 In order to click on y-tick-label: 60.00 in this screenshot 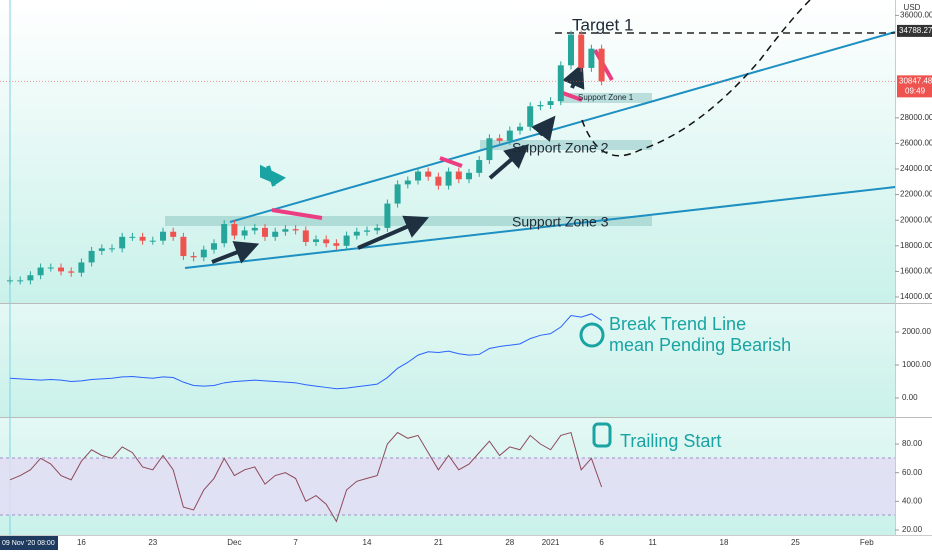, I will do `click(912, 472)`.